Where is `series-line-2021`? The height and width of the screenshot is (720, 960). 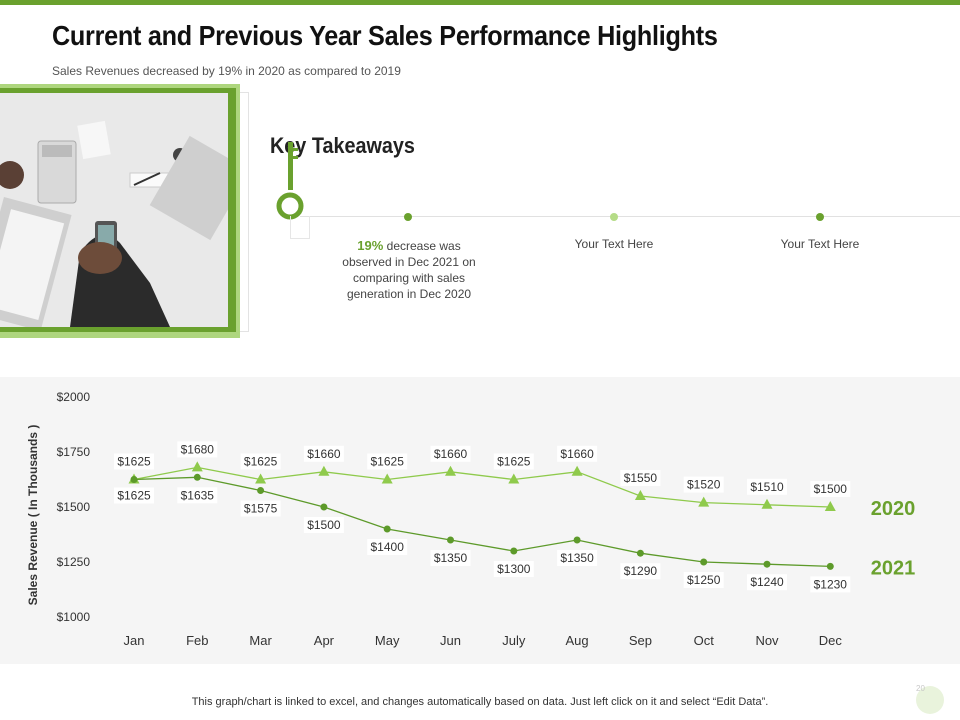 series-line-2021 is located at coordinates (482, 522).